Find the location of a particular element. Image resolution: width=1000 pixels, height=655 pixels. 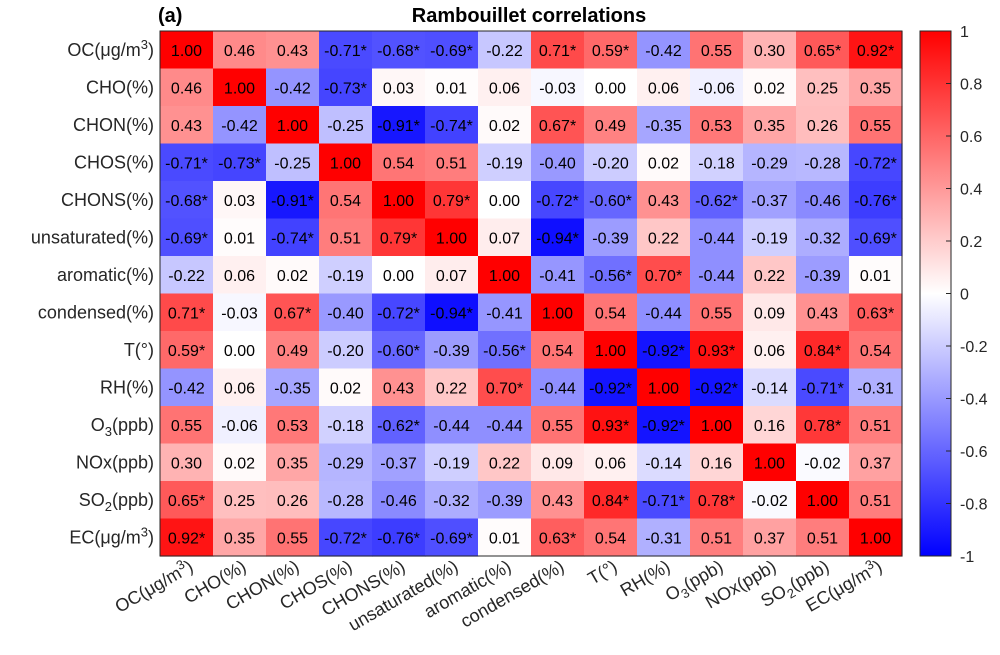

heatmap-cell-r7-c5 is located at coordinates (452, 312).